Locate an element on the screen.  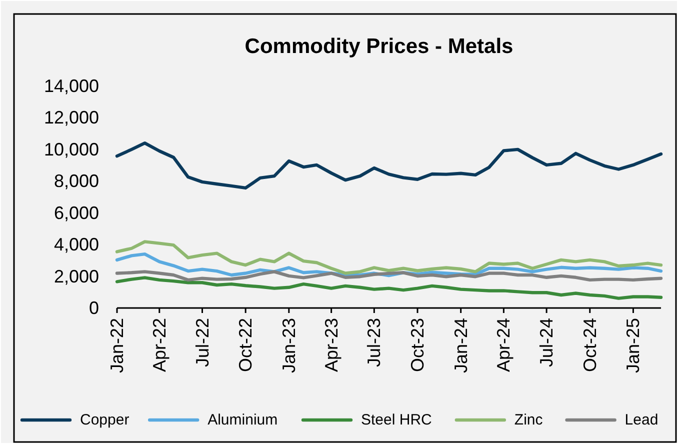
x-tick-label: Jan-22 is located at coordinates (117, 346).